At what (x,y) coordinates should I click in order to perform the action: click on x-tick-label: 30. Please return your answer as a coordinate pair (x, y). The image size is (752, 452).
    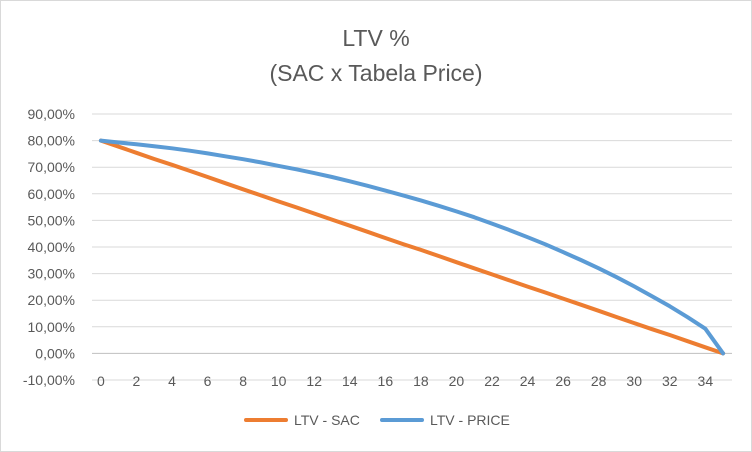
    Looking at the image, I should click on (634, 381).